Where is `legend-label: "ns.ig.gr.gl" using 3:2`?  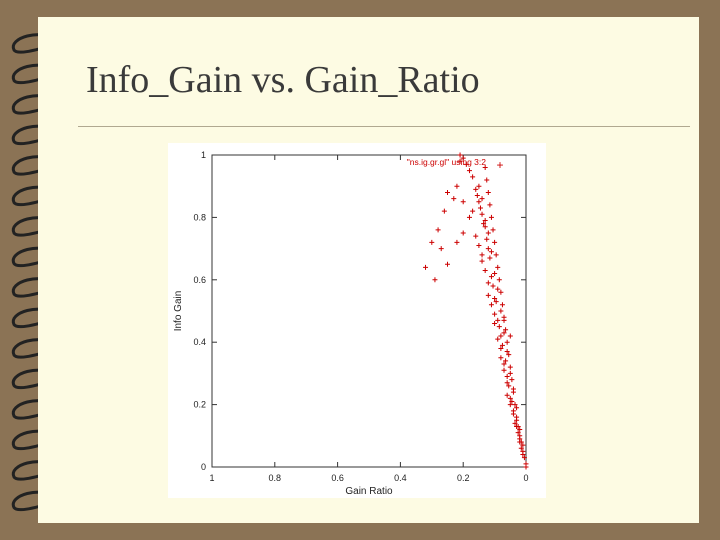 legend-label: "ns.ig.gr.gl" using 3:2 is located at coordinates (447, 162).